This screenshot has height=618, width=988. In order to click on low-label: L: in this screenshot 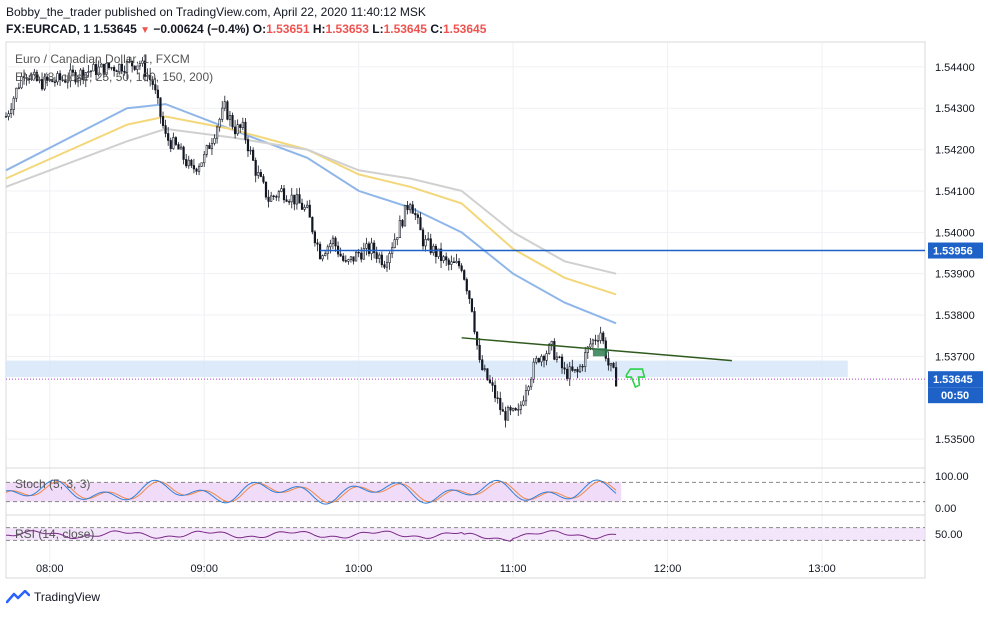, I will do `click(378, 29)`.